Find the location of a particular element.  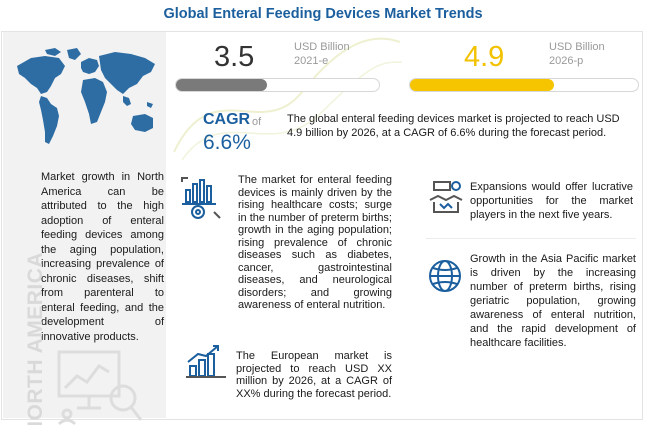

world-map-icon is located at coordinates (86, 96).